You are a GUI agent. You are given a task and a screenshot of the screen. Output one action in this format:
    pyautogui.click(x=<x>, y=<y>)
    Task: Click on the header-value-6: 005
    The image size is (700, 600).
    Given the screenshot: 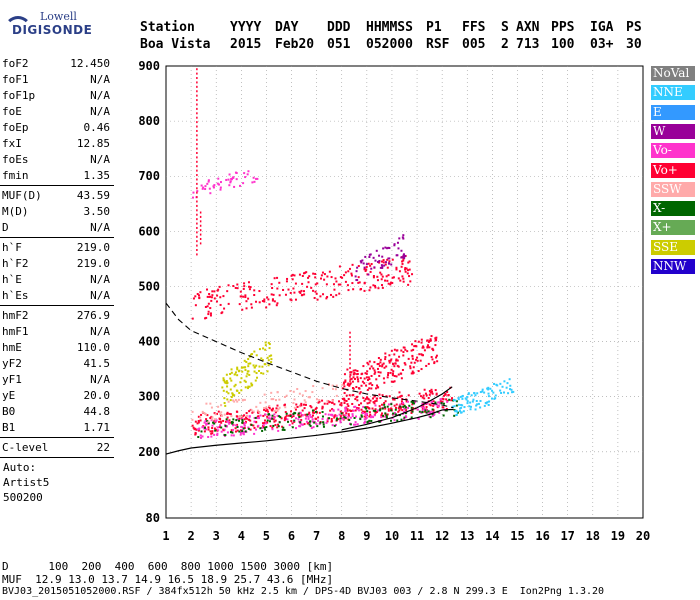 What is the action you would take?
    pyautogui.click(x=474, y=44)
    